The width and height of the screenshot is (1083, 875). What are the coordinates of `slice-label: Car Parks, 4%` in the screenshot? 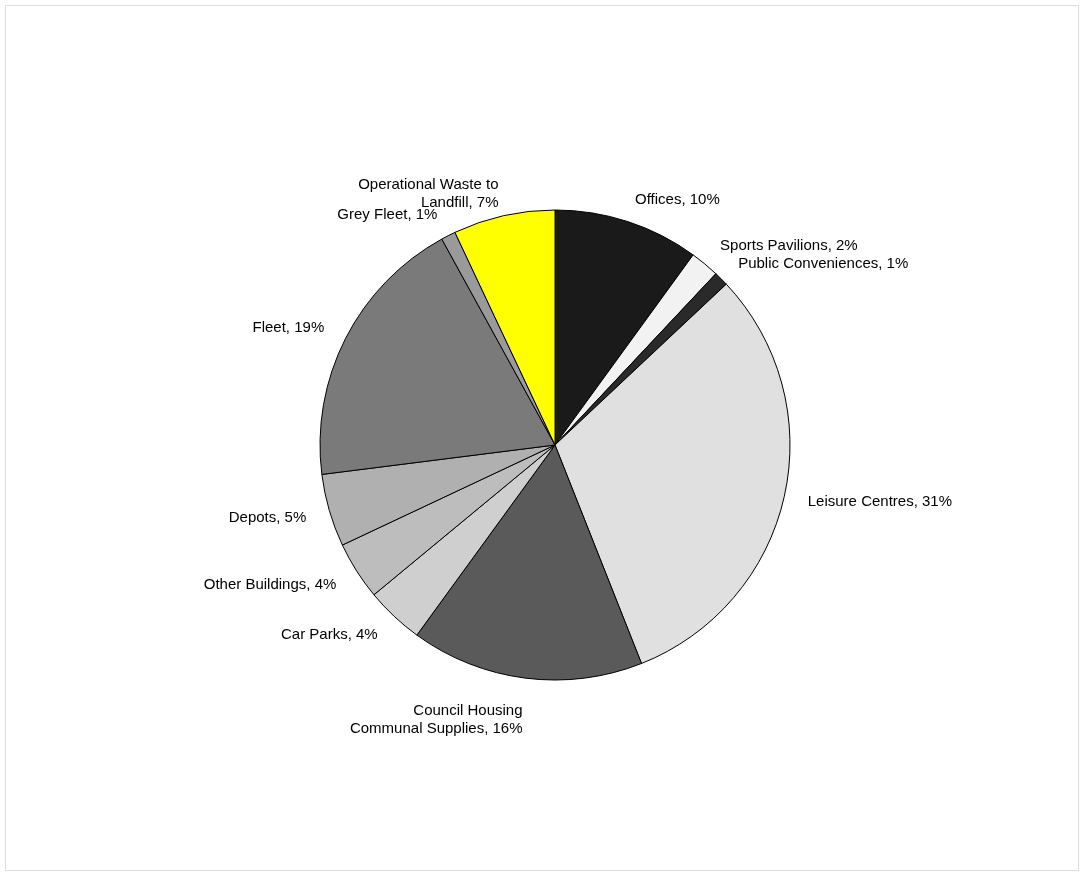 It's located at (329, 633).